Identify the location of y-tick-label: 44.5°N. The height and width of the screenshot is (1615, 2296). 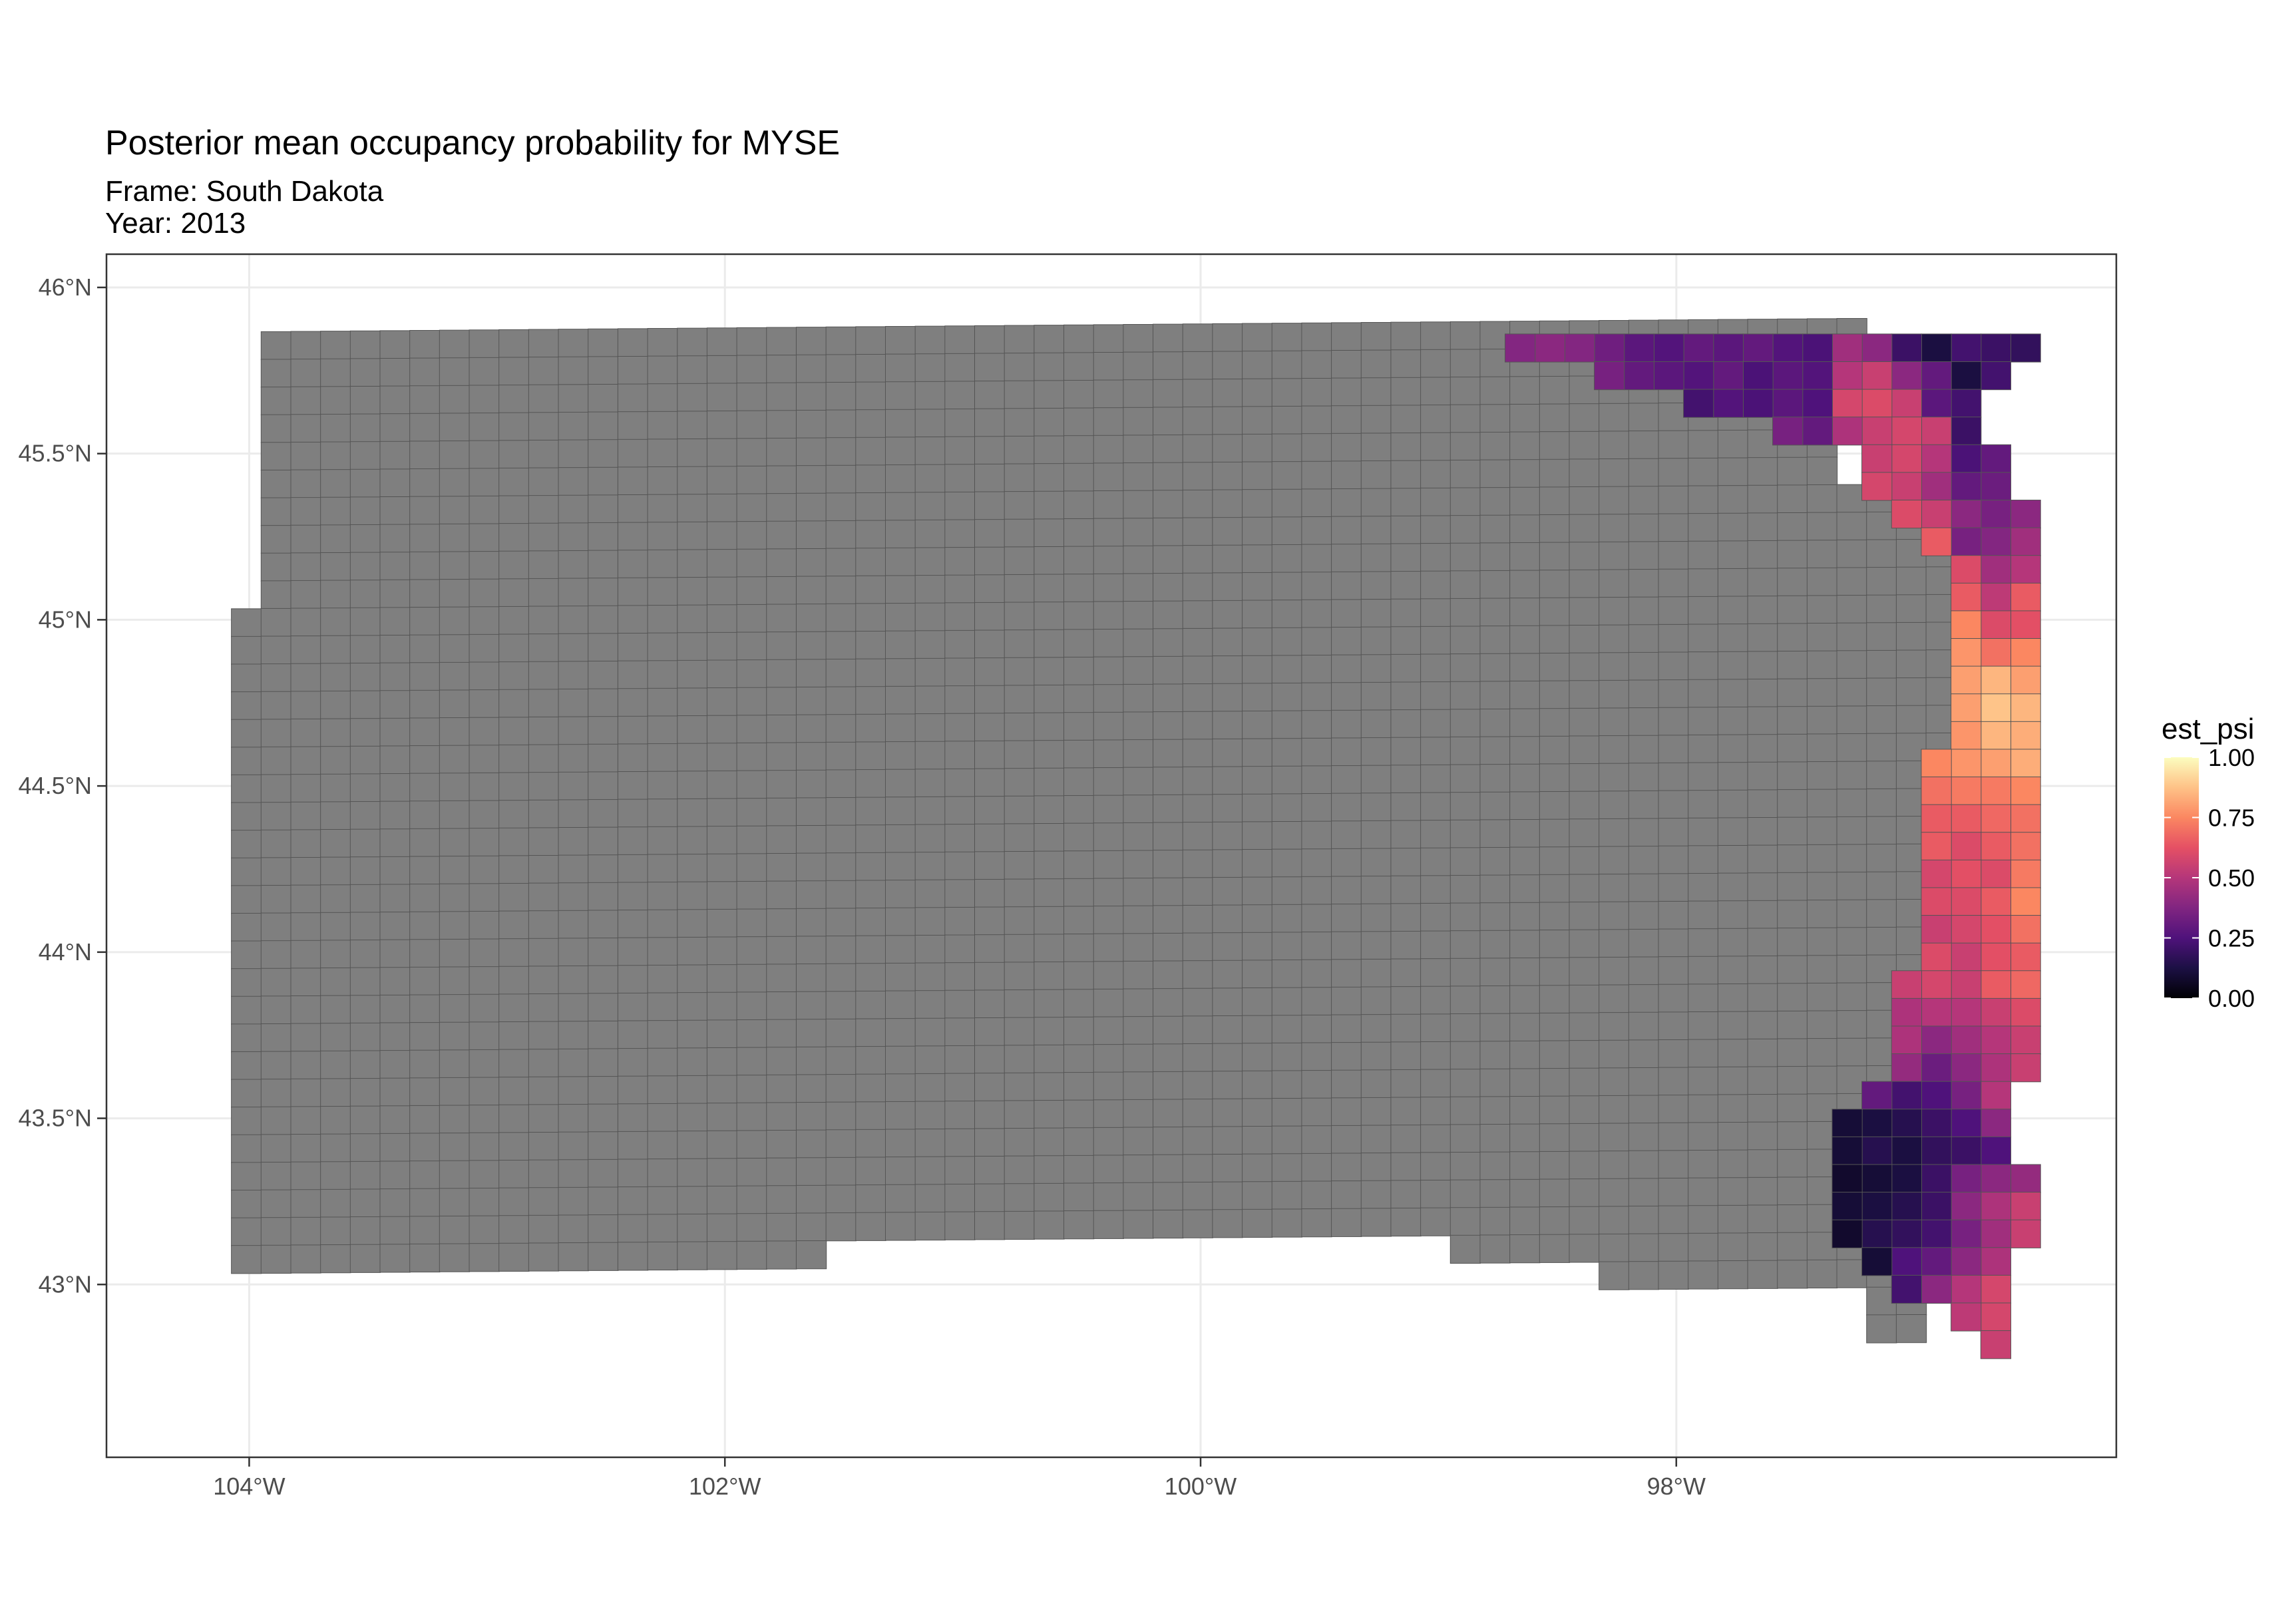
(55, 785).